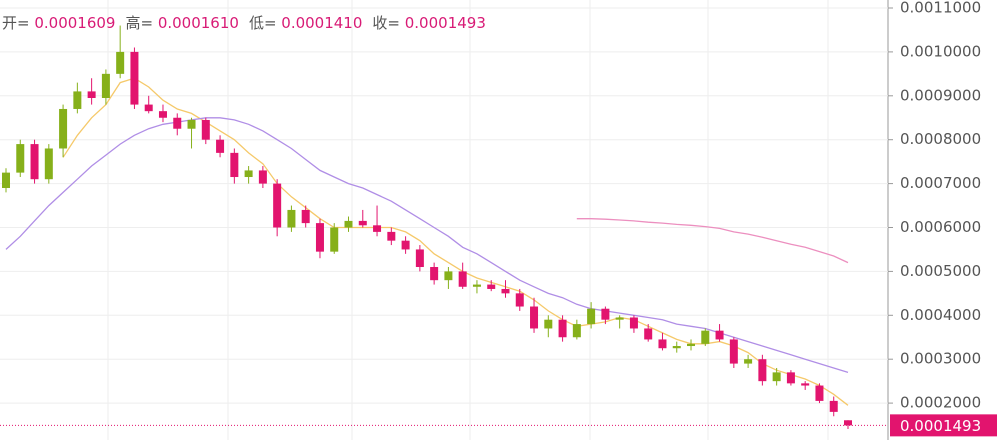 This screenshot has height=440, width=997. What do you see at coordinates (940, 315) in the screenshot?
I see `y-tick-label: 0.0004000` at bounding box center [940, 315].